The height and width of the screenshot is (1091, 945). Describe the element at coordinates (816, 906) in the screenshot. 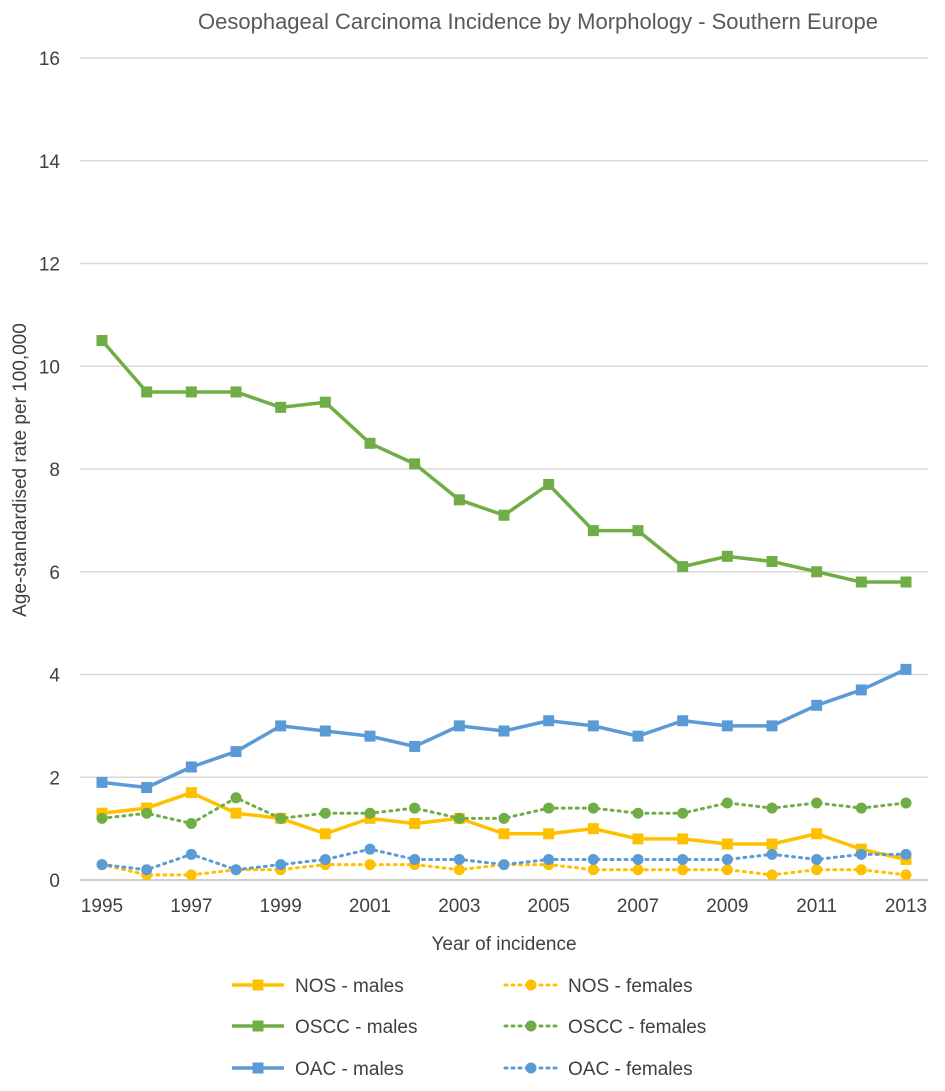

I see `x-tick-label: 2011` at that location.